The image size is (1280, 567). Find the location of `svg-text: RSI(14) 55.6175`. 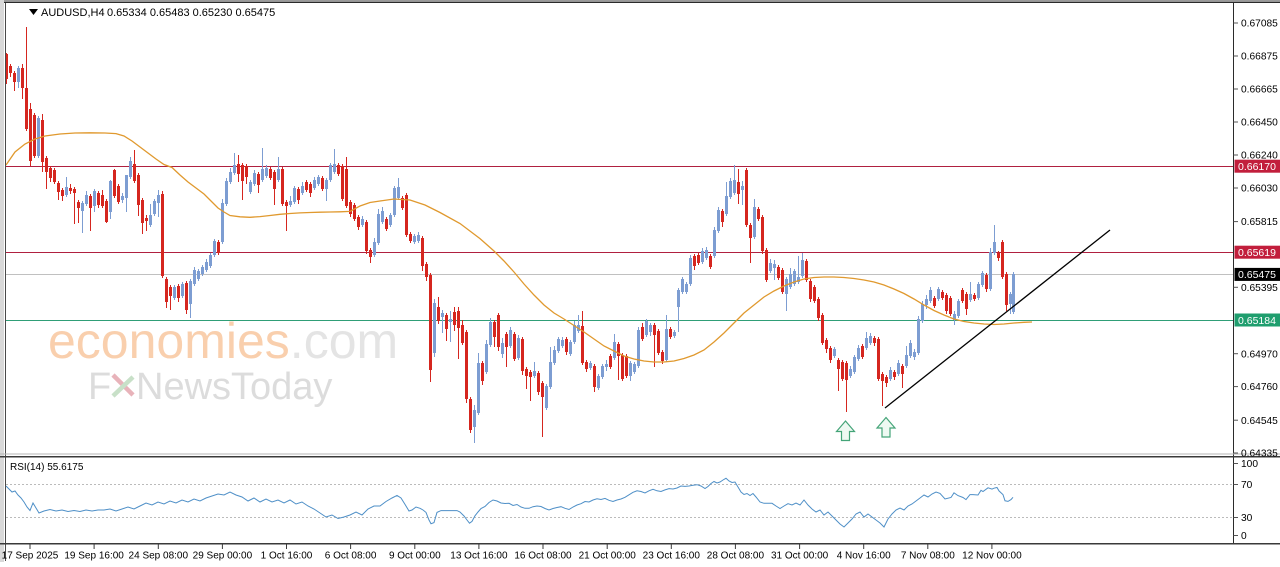

svg-text: RSI(14) 55.6175 is located at coordinates (47, 467).